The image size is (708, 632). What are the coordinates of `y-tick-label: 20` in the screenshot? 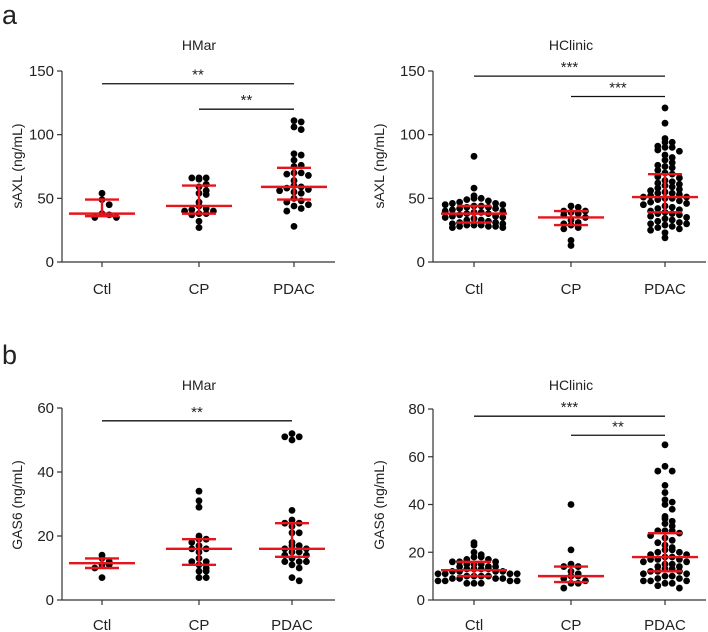 It's located at (45, 536).